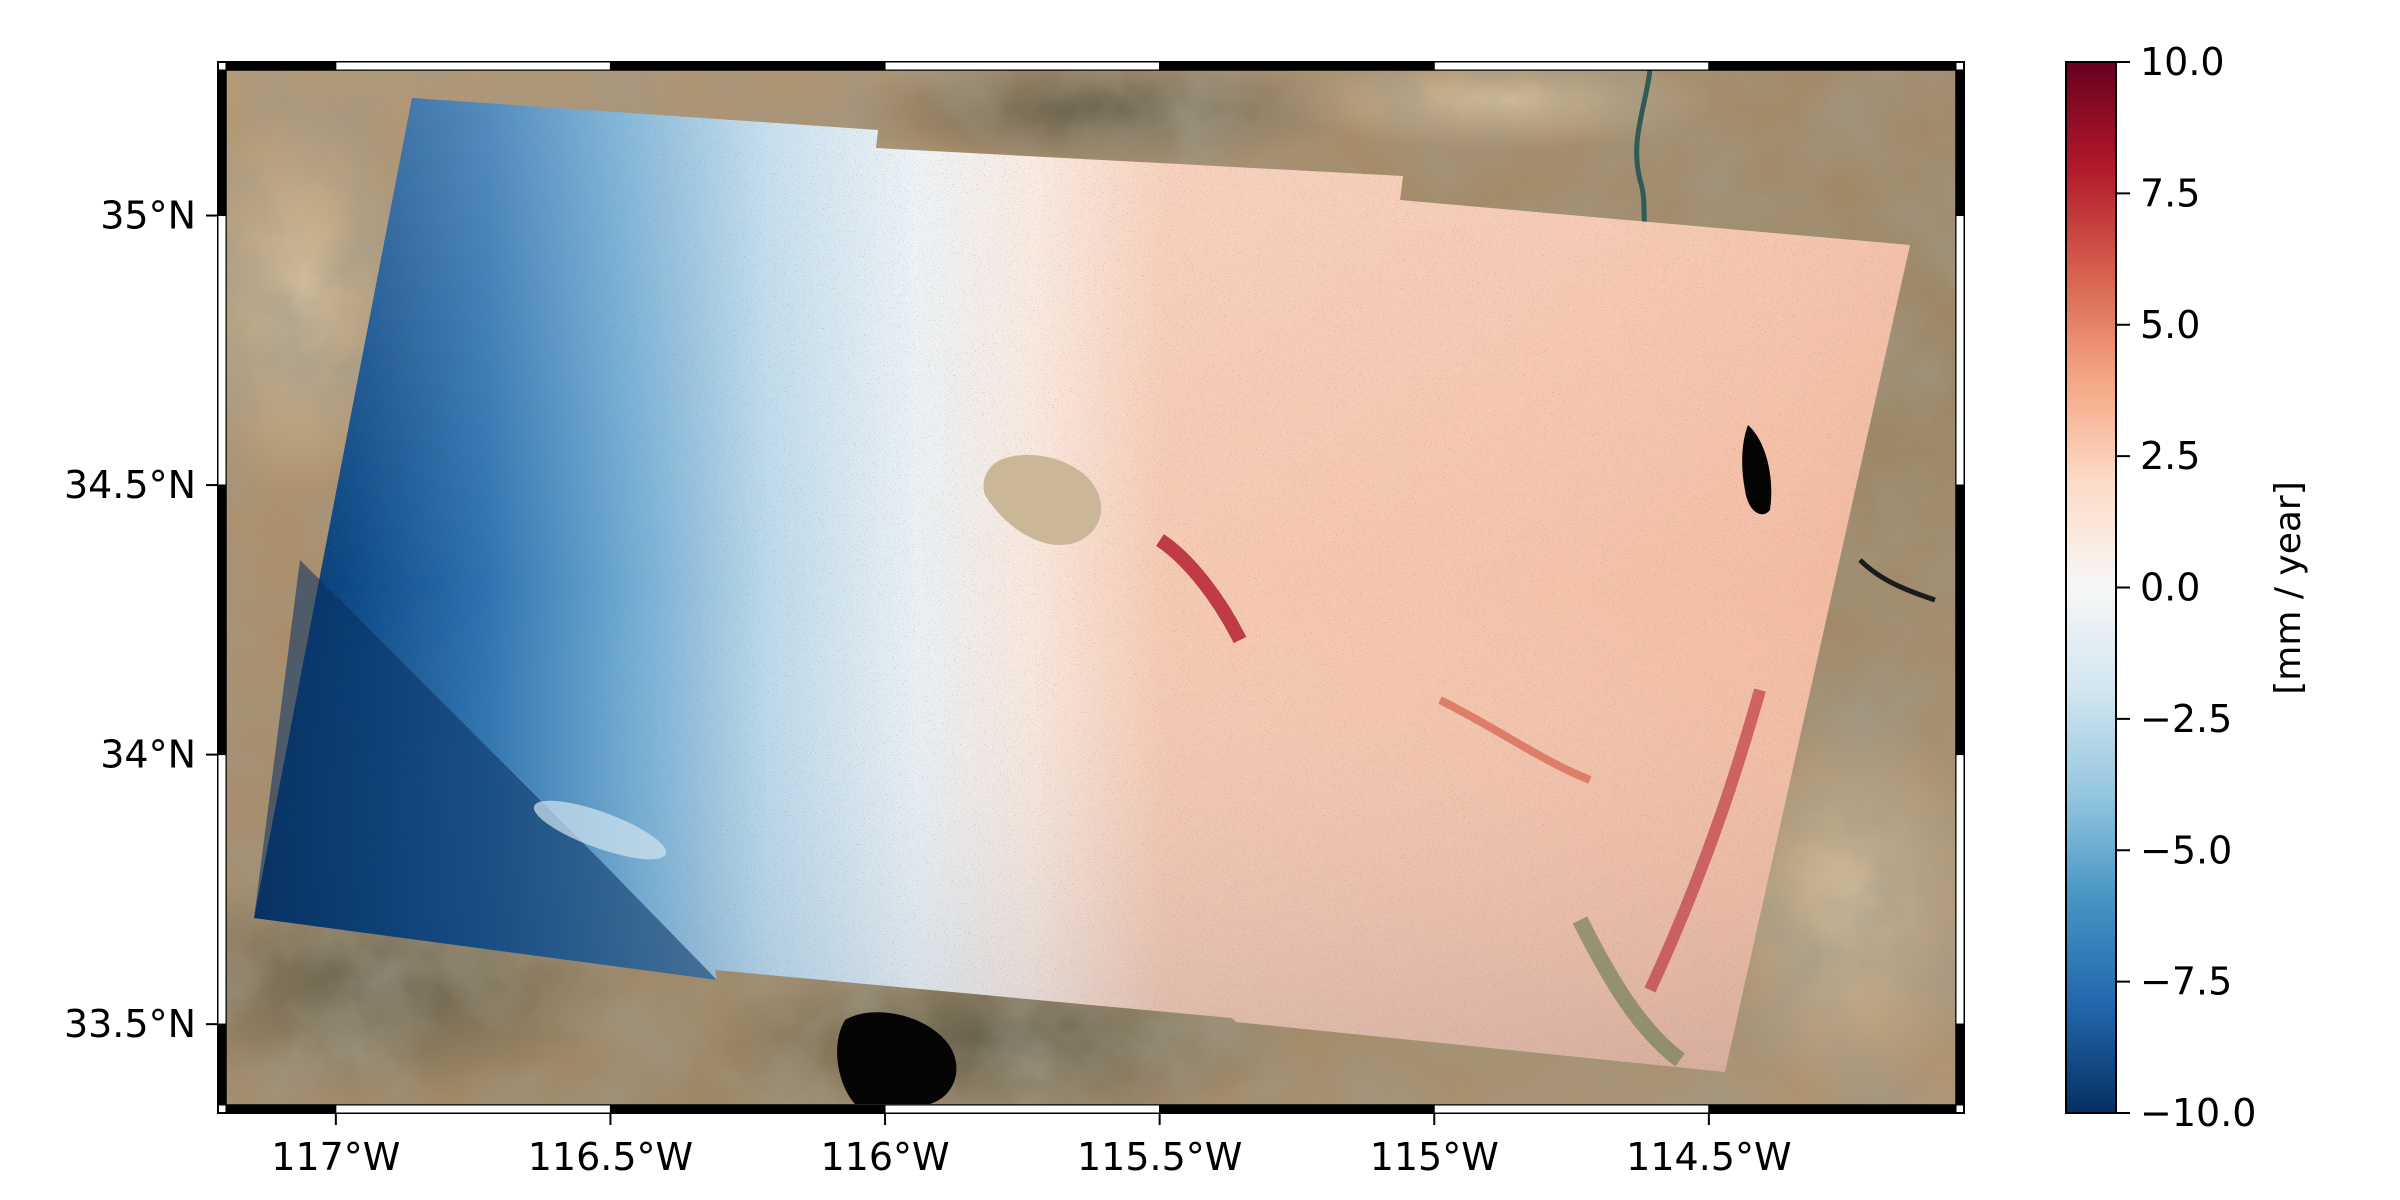 The width and height of the screenshot is (2400, 1200). I want to click on x-tick-label: 116°W, so click(884, 1157).